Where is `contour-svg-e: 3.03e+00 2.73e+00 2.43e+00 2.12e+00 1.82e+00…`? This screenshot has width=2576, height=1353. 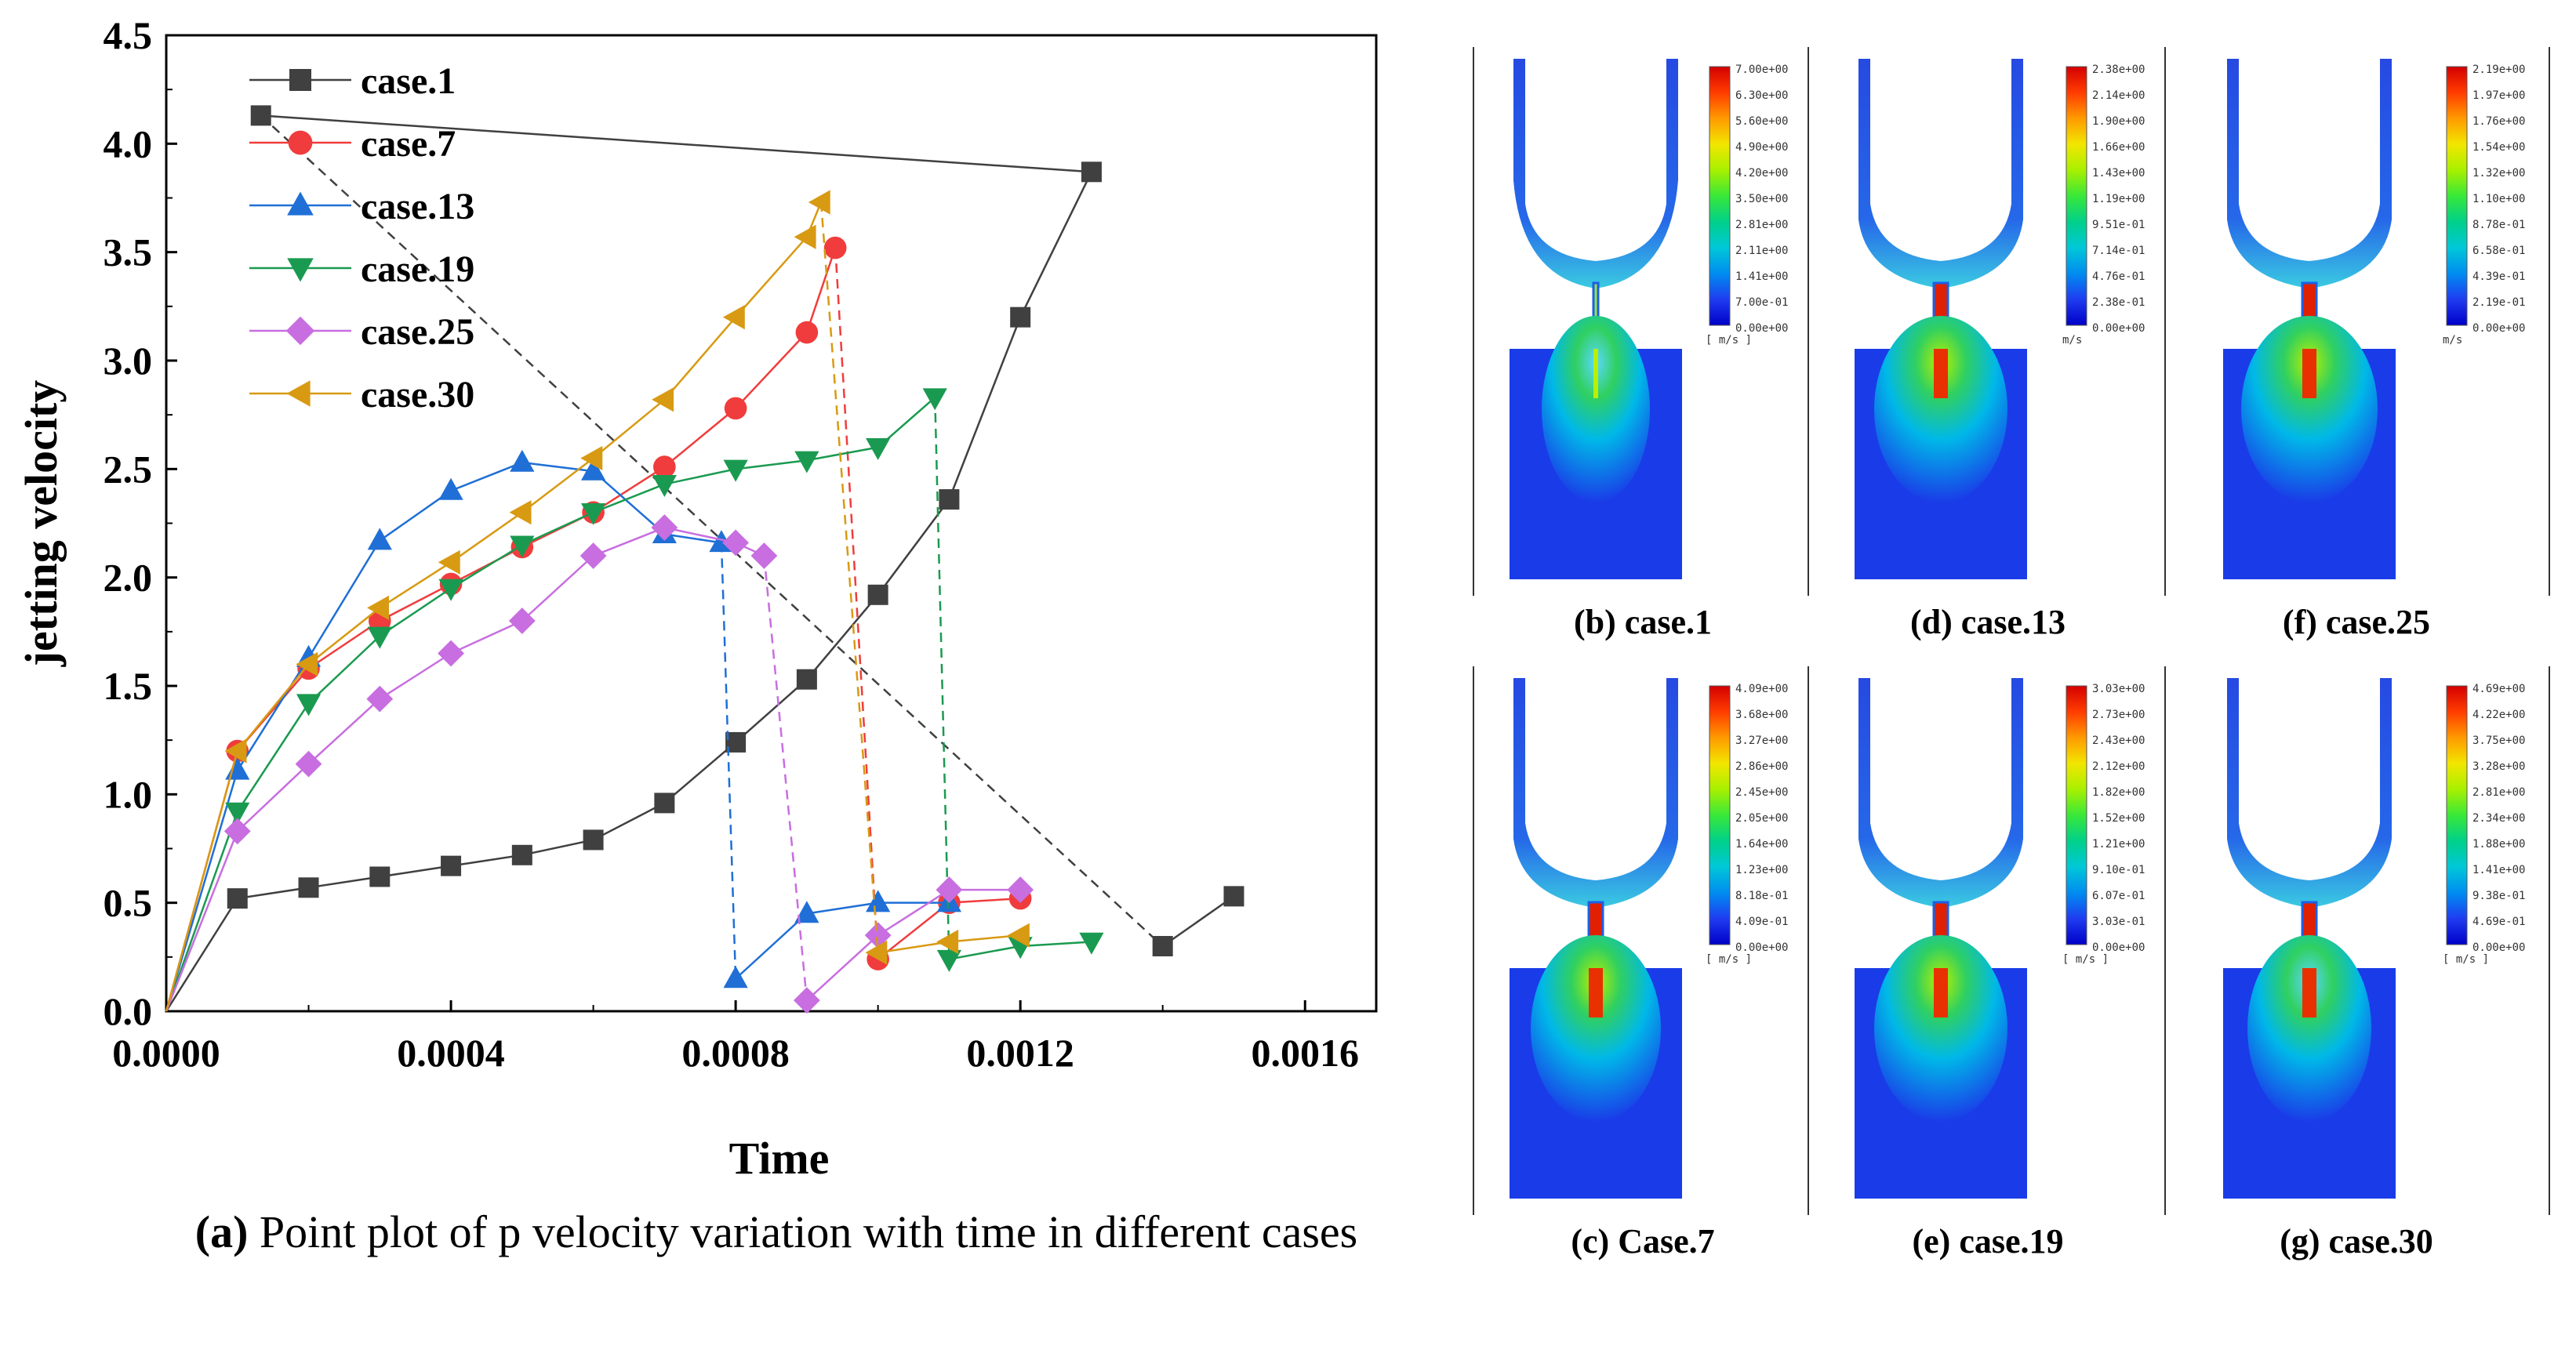 contour-svg-e: 3.03e+00 2.73e+00 2.43e+00 2.12e+00 1.82e+00… is located at coordinates (2000, 938).